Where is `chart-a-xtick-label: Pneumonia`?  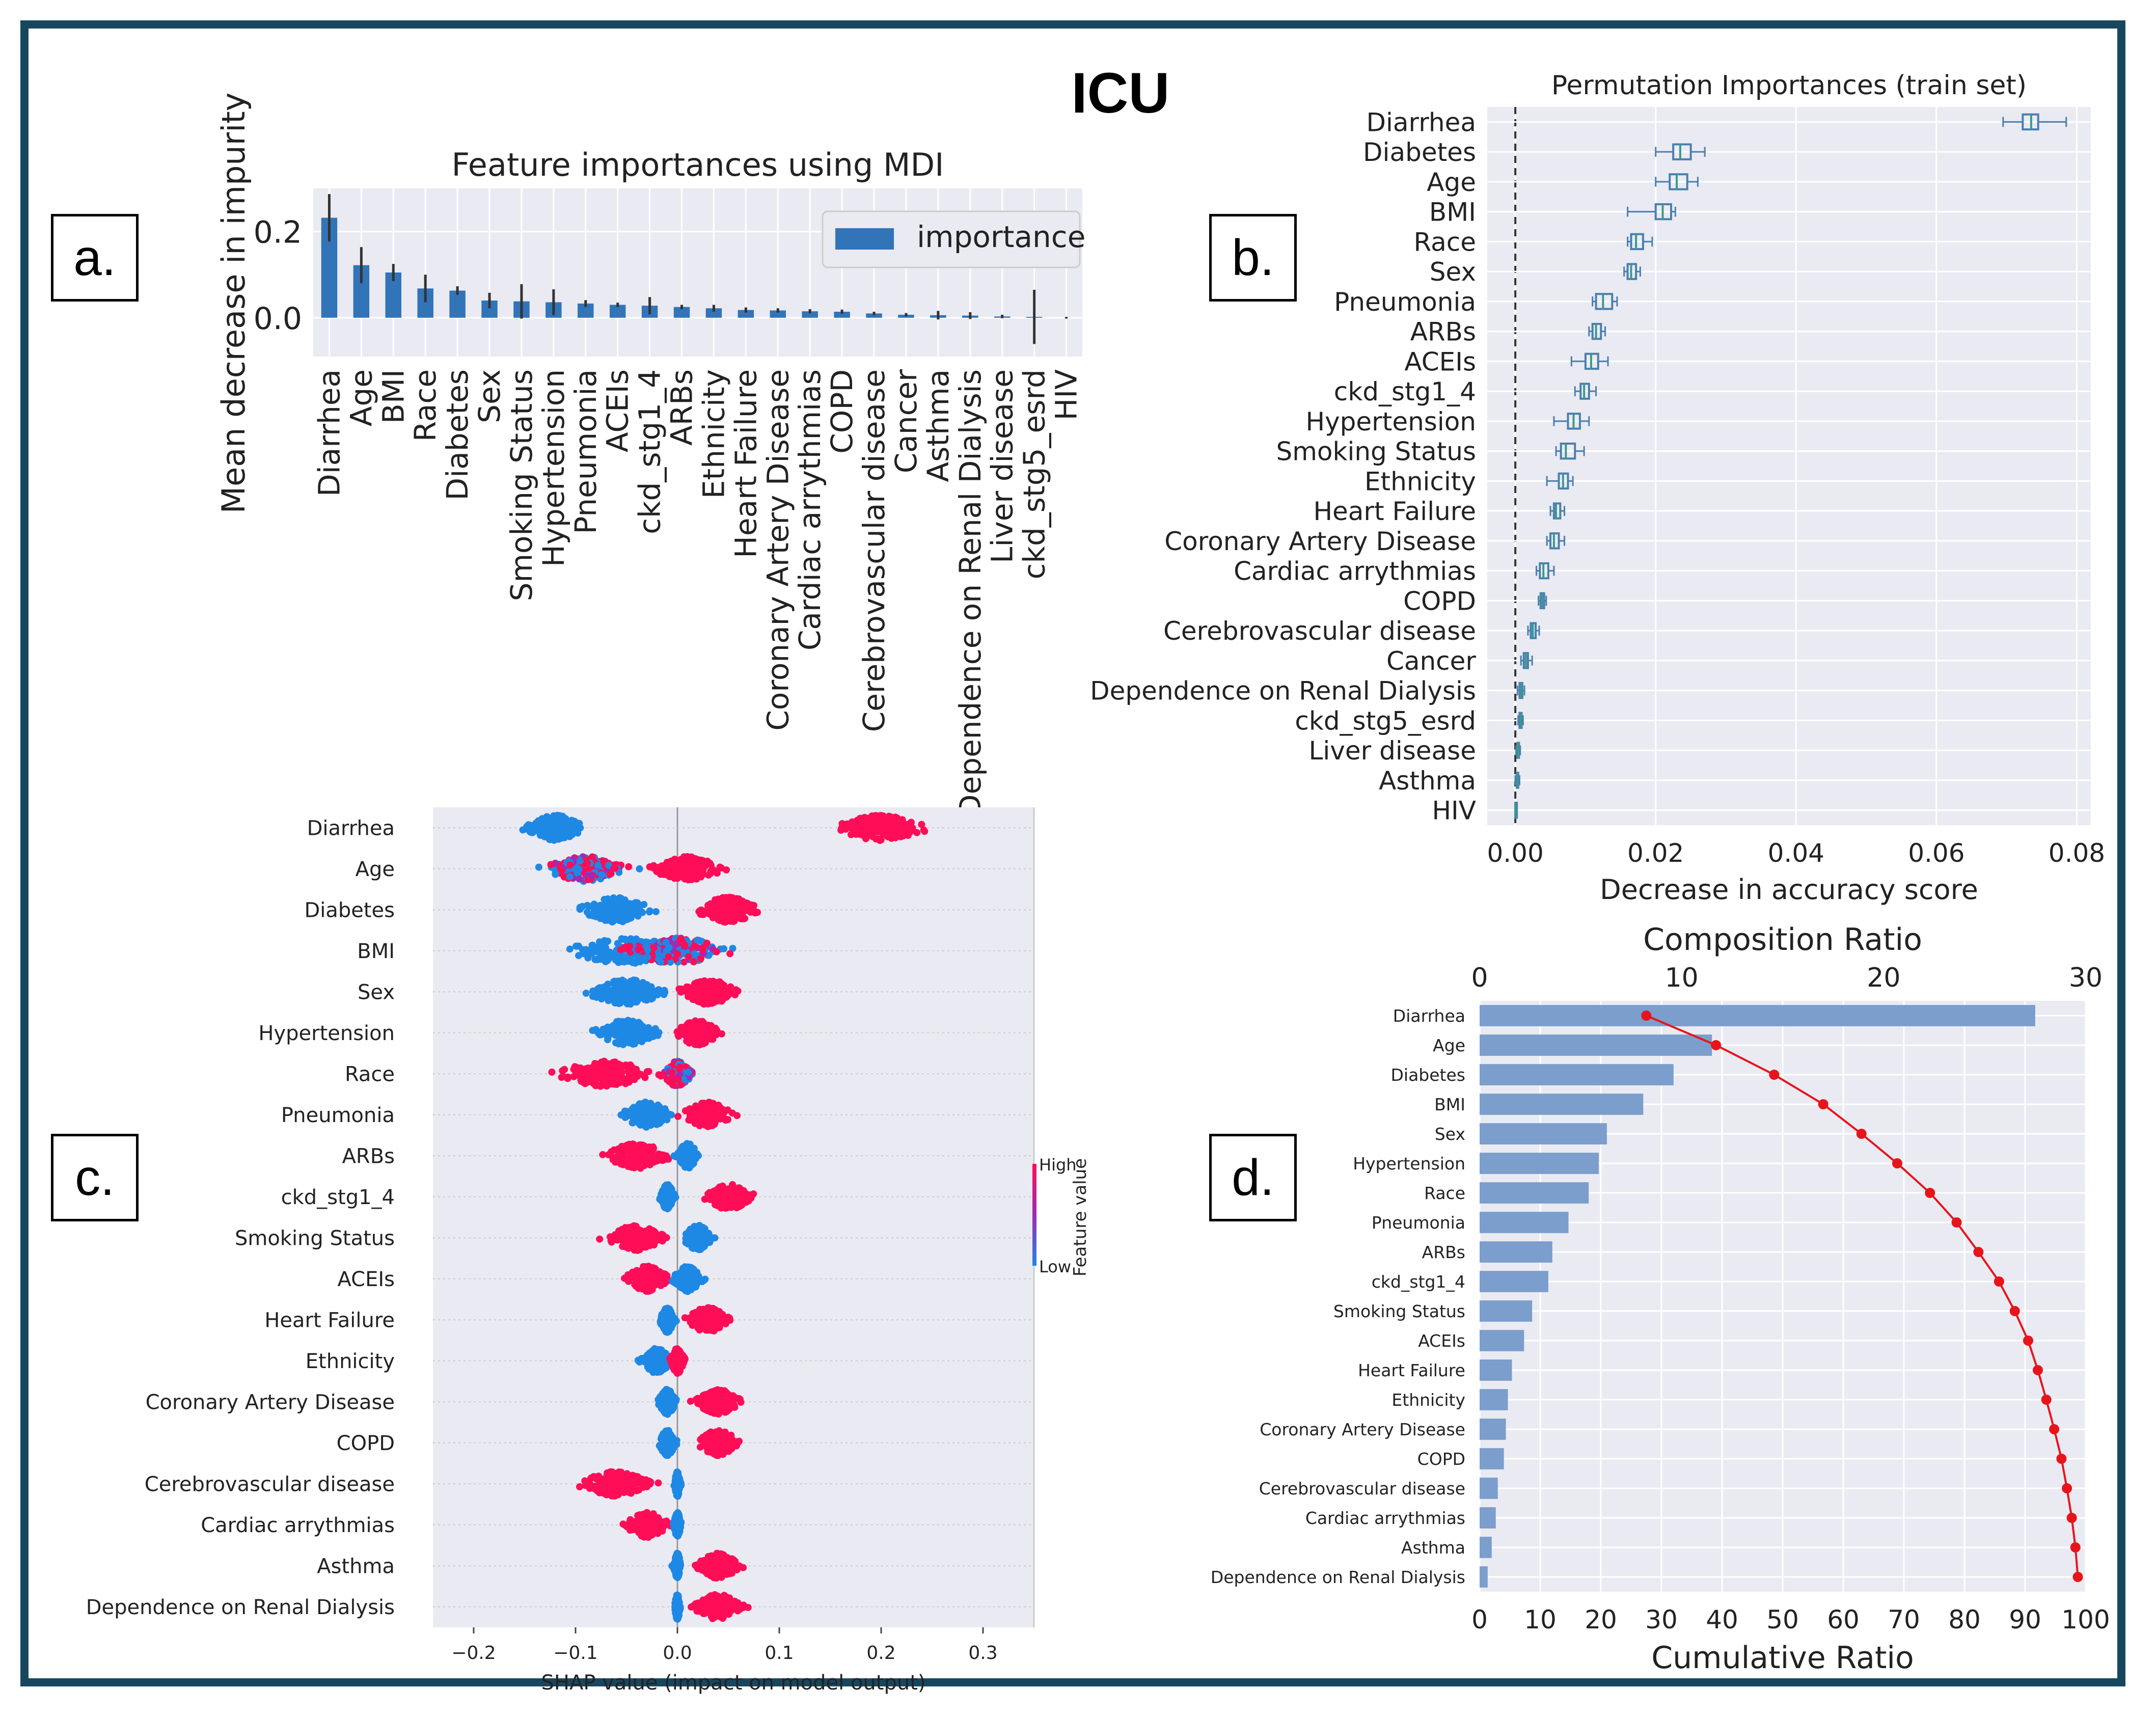
chart-a-xtick-label: Pneumonia is located at coordinates (585, 451).